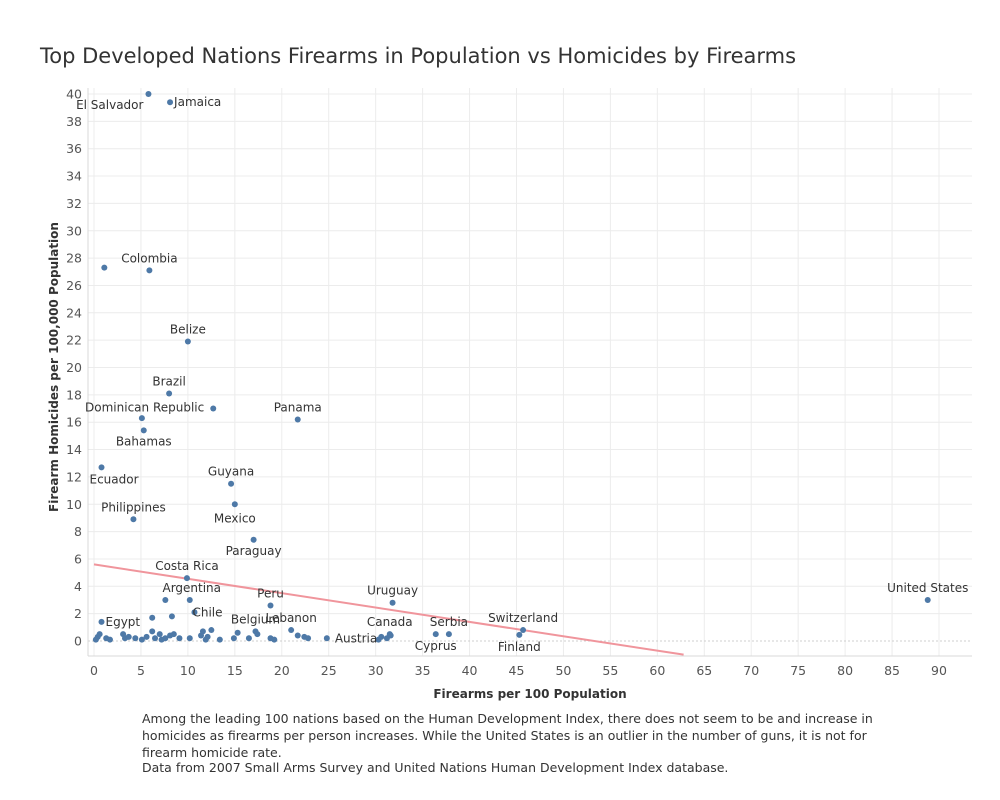  What do you see at coordinates (235, 670) in the screenshot?
I see `x-tick-label: 15` at bounding box center [235, 670].